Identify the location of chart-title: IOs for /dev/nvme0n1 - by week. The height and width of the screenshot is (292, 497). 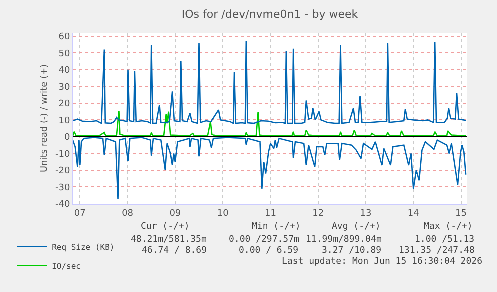
(270, 14).